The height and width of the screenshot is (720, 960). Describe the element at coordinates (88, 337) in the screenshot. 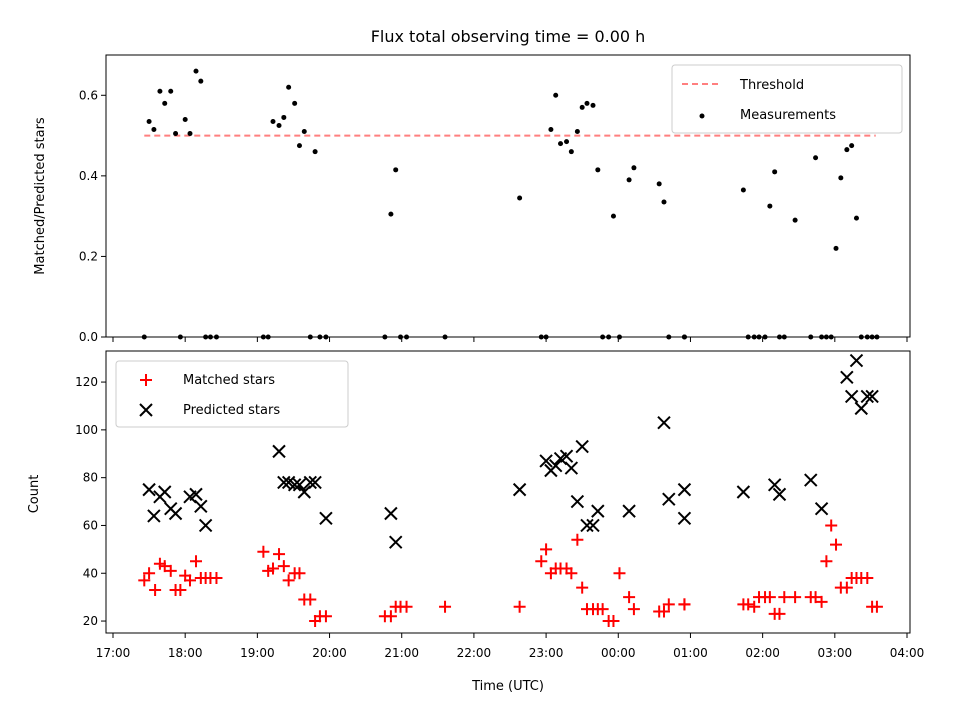

I see `top-y-tick-label: 0.0` at that location.